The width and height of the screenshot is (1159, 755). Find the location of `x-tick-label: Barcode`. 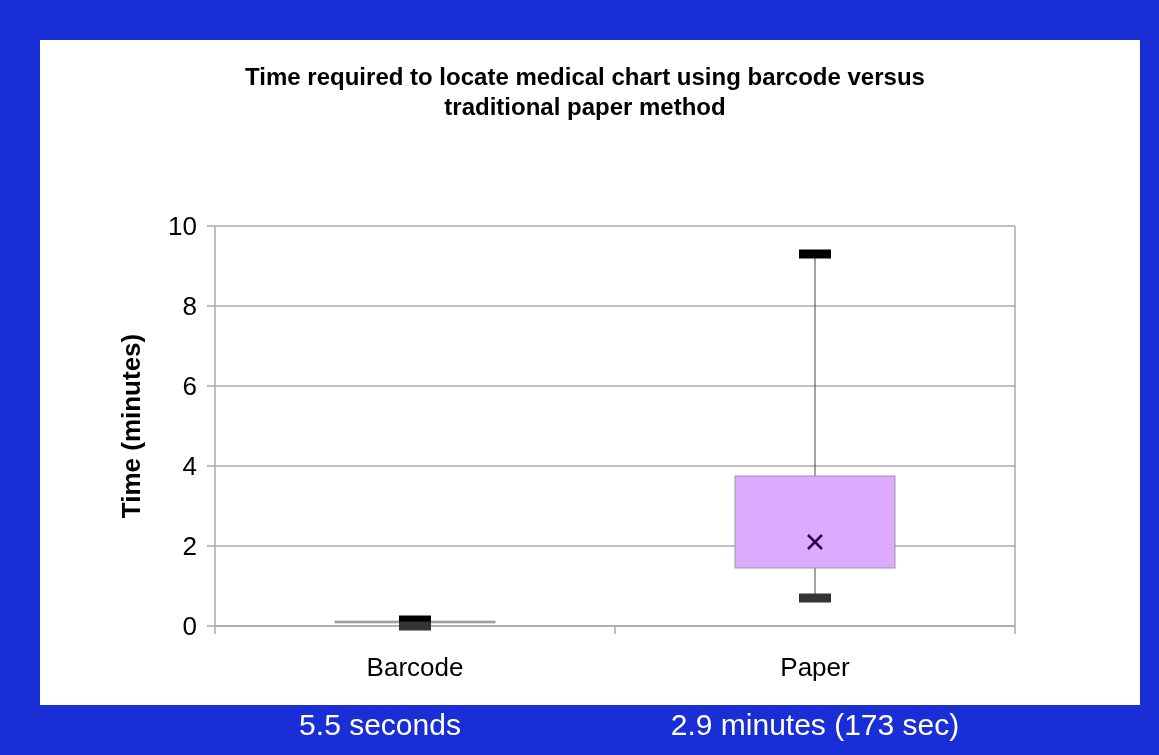

x-tick-label: Barcode is located at coordinates (415, 667).